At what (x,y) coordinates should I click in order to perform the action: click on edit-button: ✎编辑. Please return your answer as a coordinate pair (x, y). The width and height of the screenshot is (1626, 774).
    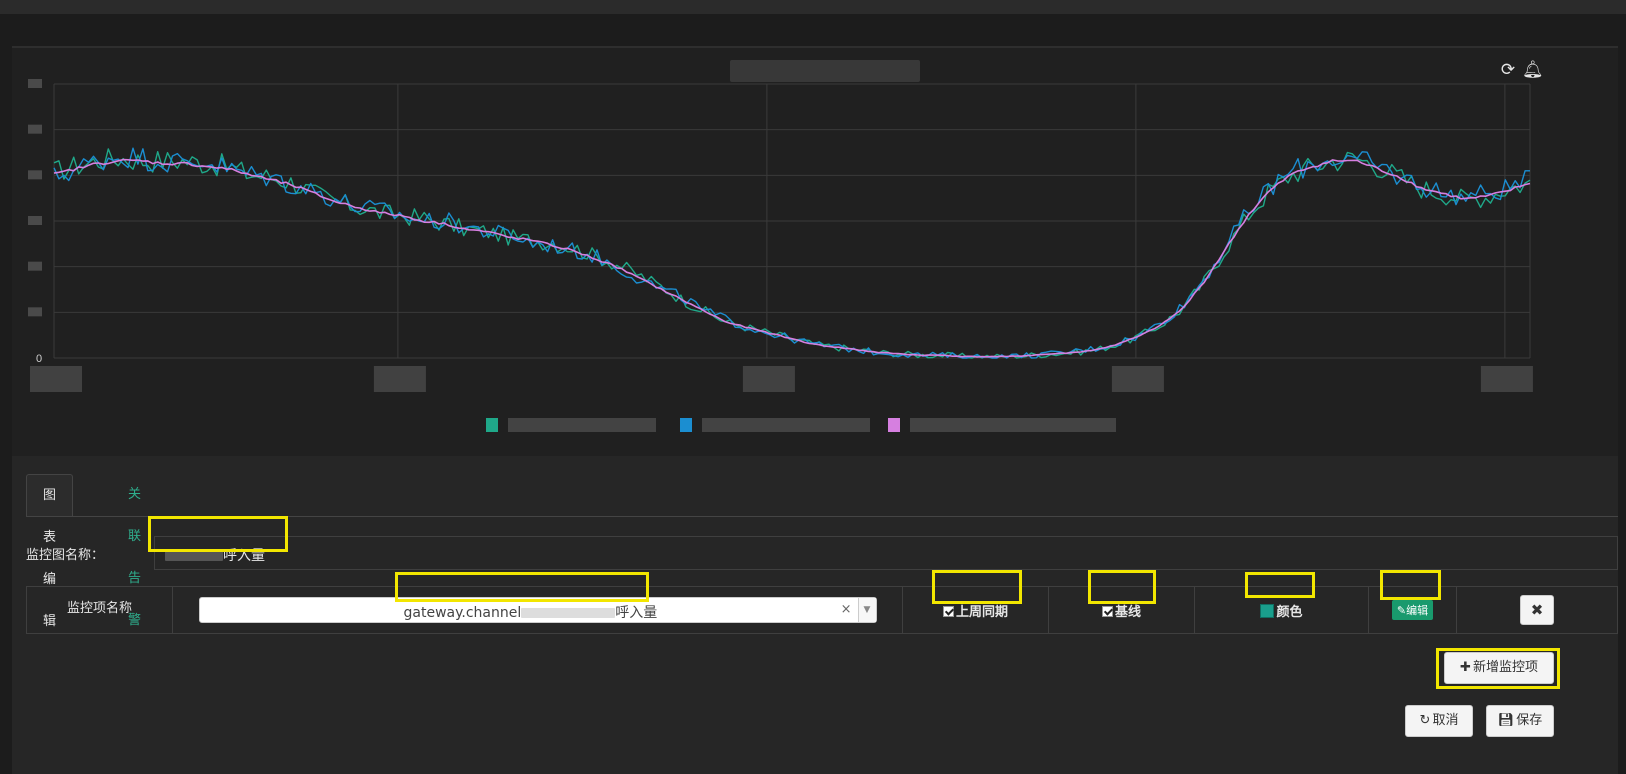
    Looking at the image, I should click on (1412, 610).